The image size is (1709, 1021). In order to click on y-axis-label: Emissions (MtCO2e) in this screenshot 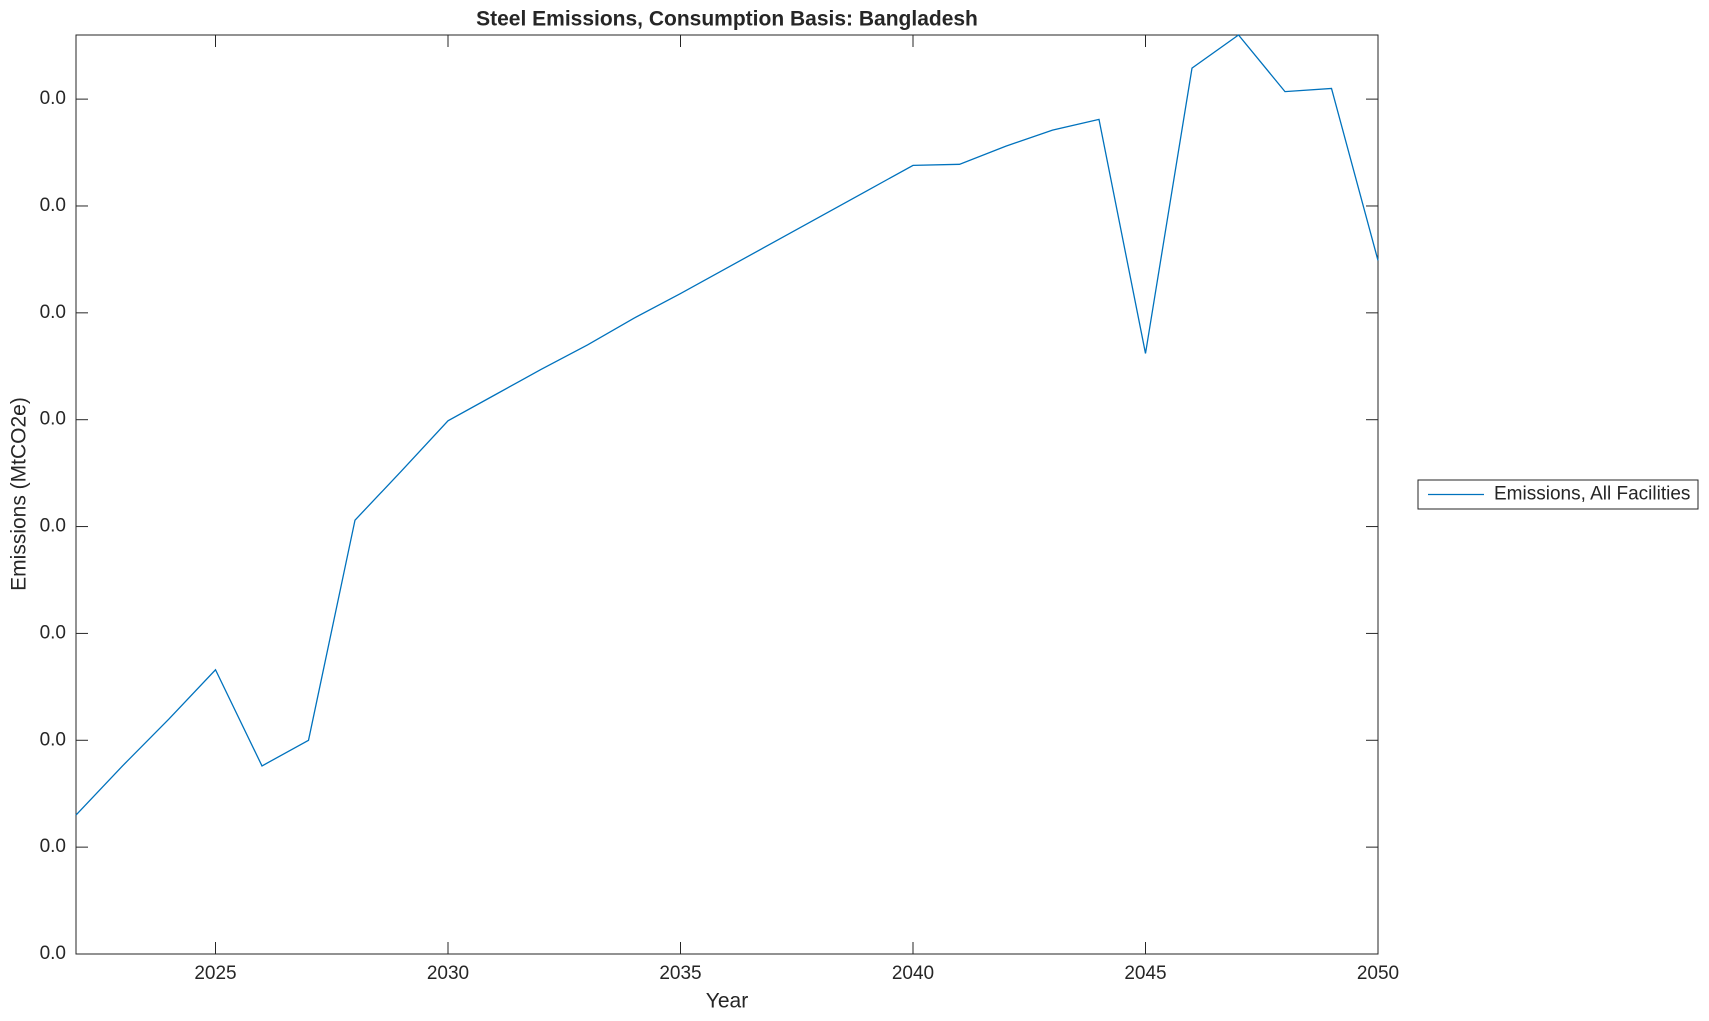, I will do `click(19, 494)`.